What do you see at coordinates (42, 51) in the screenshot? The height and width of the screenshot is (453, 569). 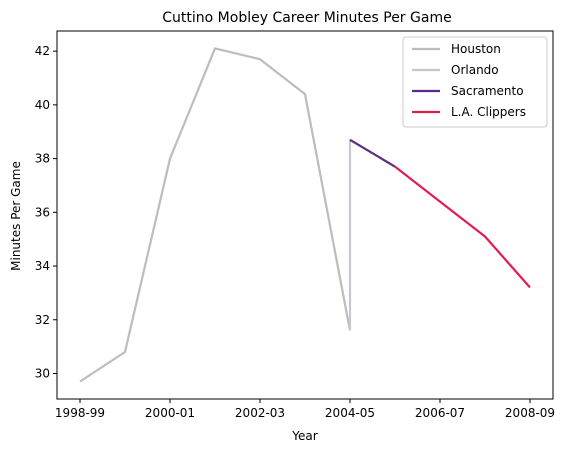 I see `y-tick-label: 42` at bounding box center [42, 51].